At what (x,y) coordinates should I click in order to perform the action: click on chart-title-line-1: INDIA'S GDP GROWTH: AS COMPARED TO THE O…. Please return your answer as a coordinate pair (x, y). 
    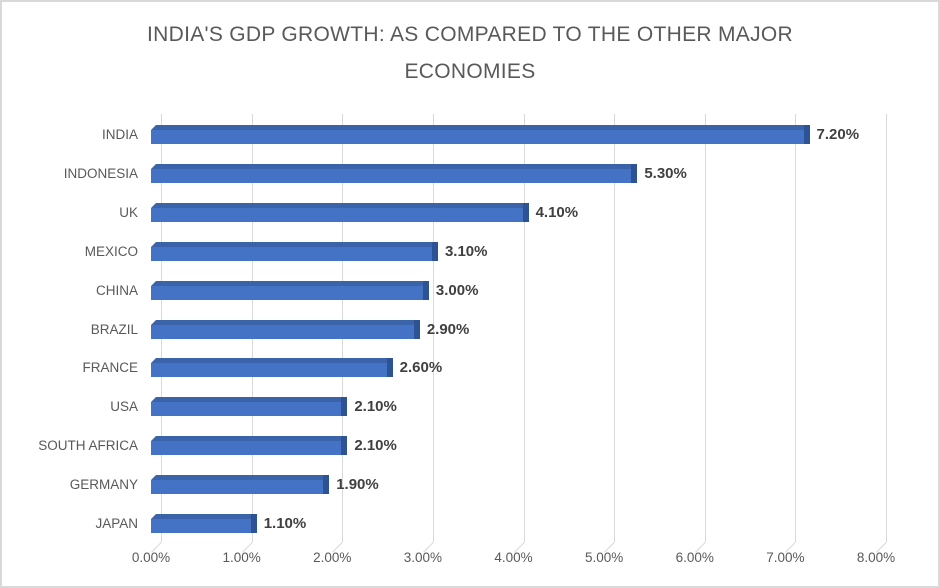
    Looking at the image, I should click on (470, 34).